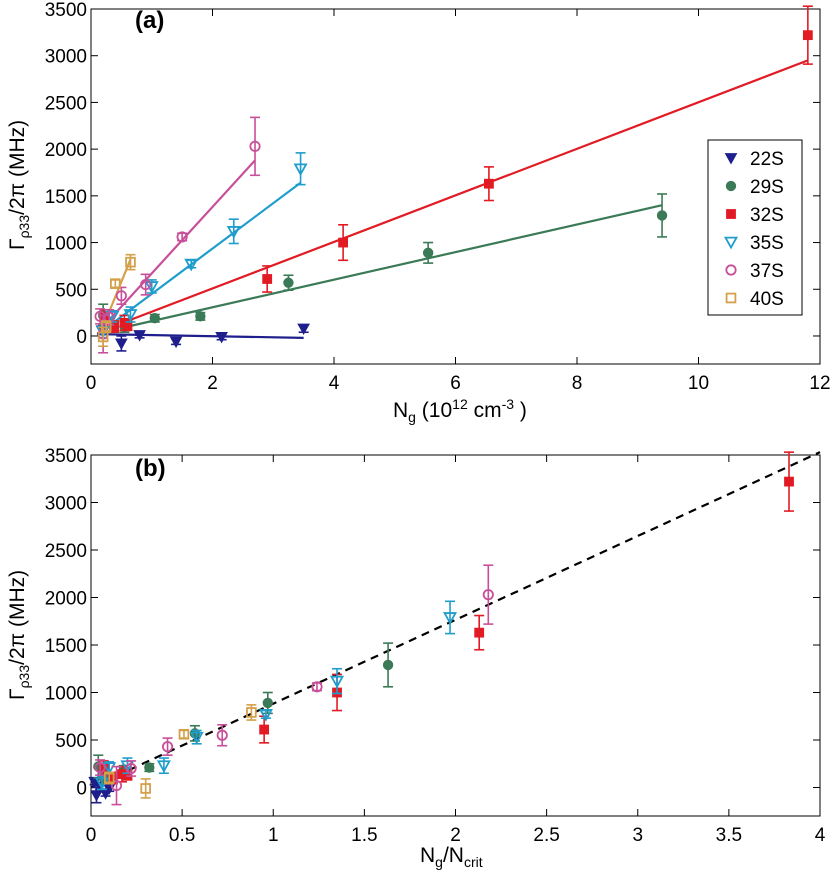 The image size is (830, 878). What do you see at coordinates (66, 57) in the screenshot?
I see `a-ytick-label-6: 3000` at bounding box center [66, 57].